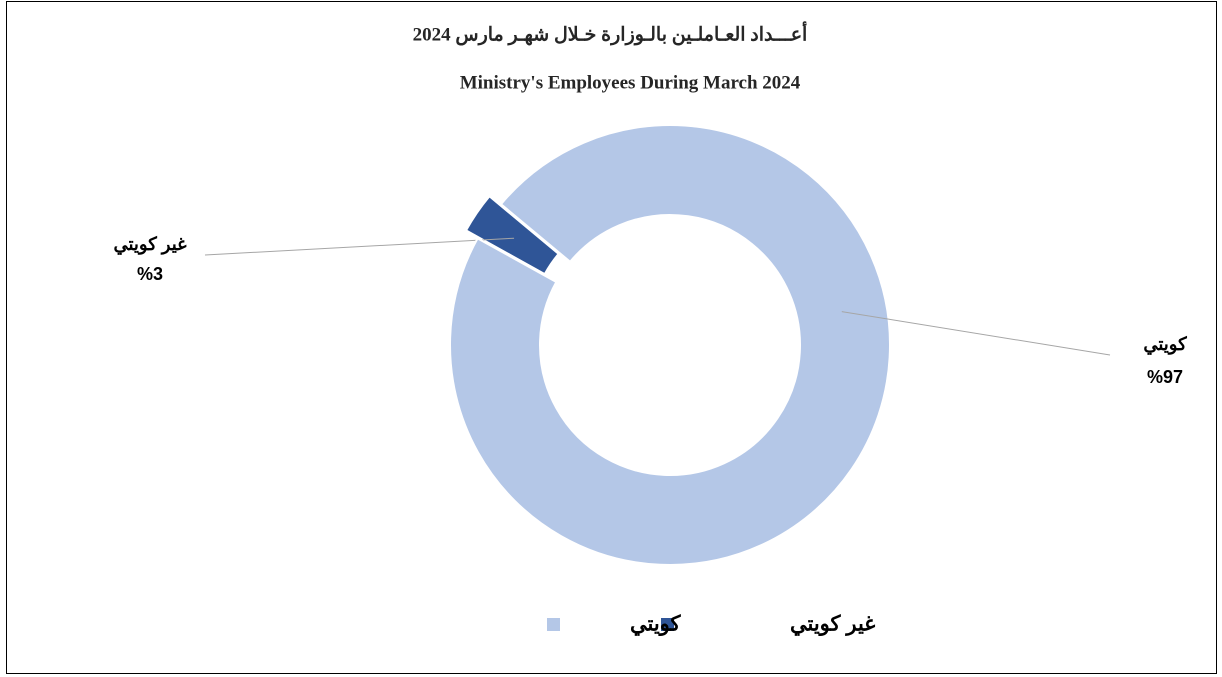 The image size is (1222, 677). I want to click on chart-subtitle: Ministry's Employees During March 2024, so click(630, 82).